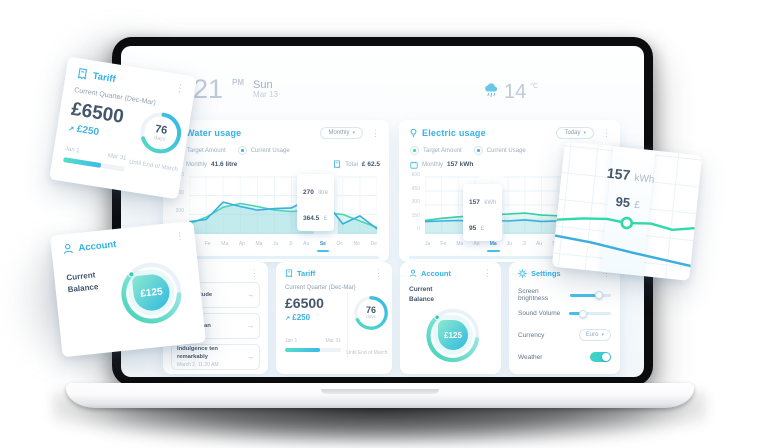 The image size is (759, 448). I want to click on balance-label: Current Balance, so click(421, 294).